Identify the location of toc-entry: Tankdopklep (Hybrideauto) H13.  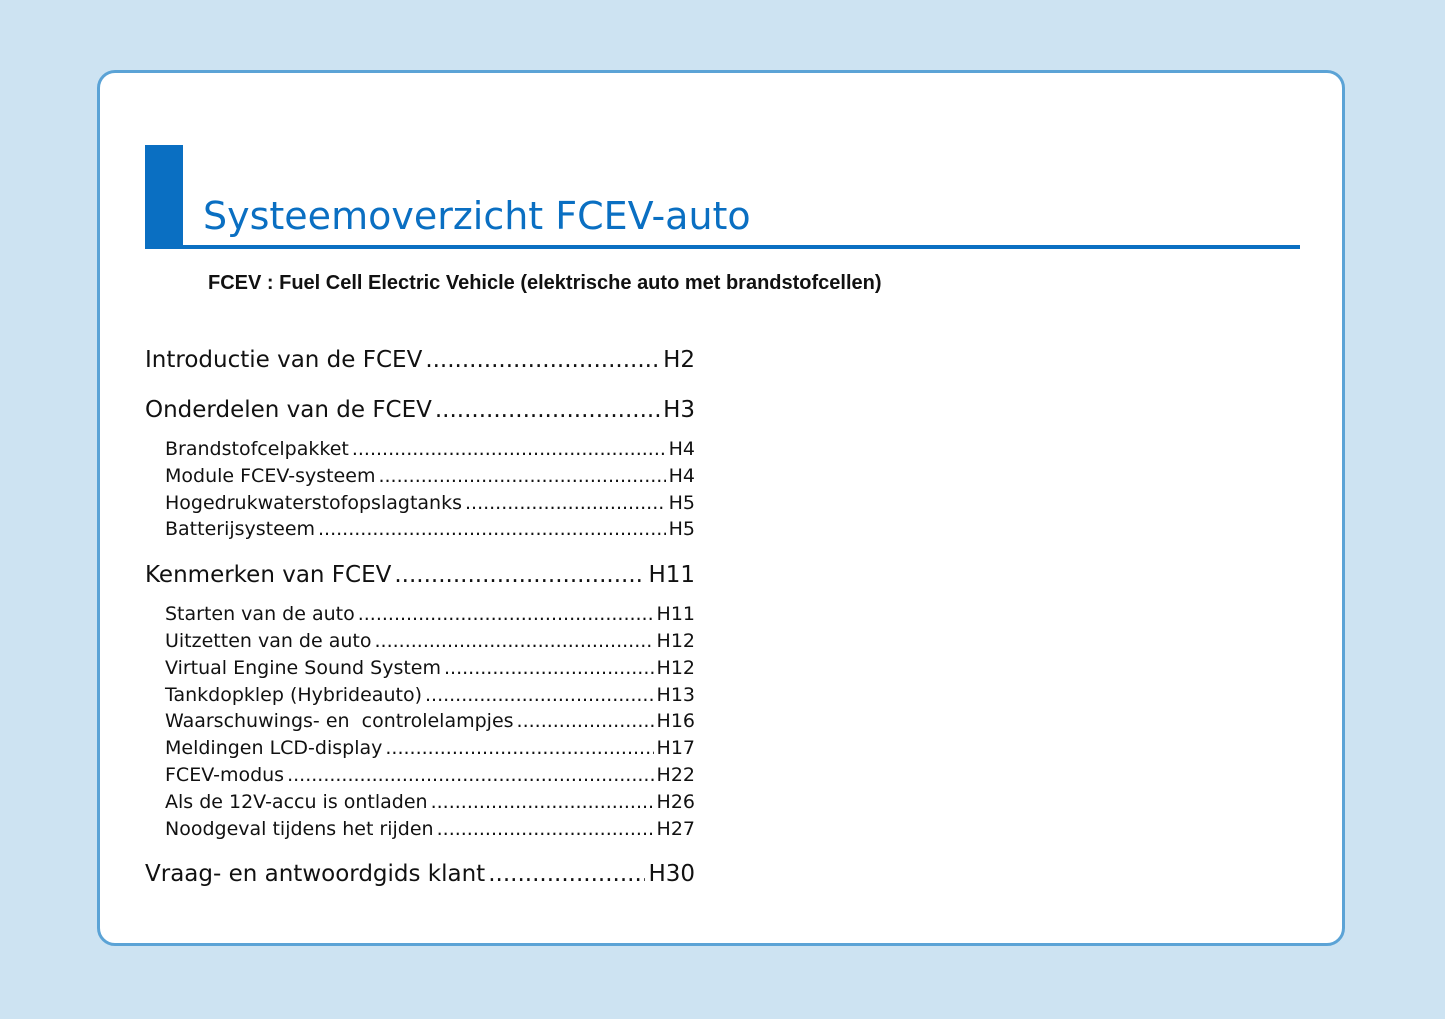
(430, 695).